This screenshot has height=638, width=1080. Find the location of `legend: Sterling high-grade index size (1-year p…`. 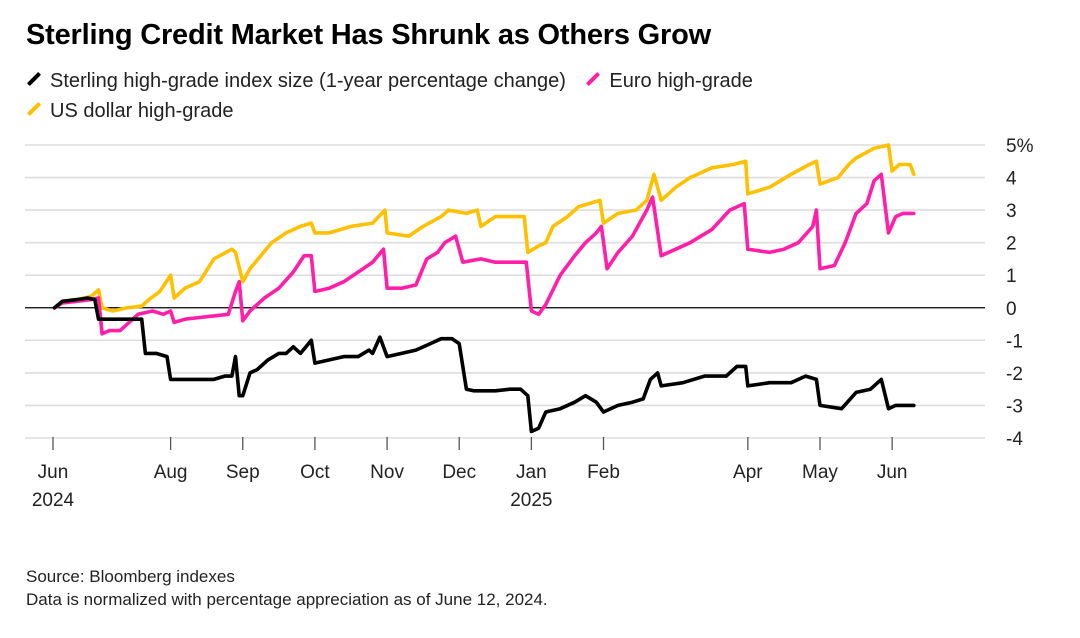

legend: Sterling high-grade index size (1-year p… is located at coordinates (496, 96).